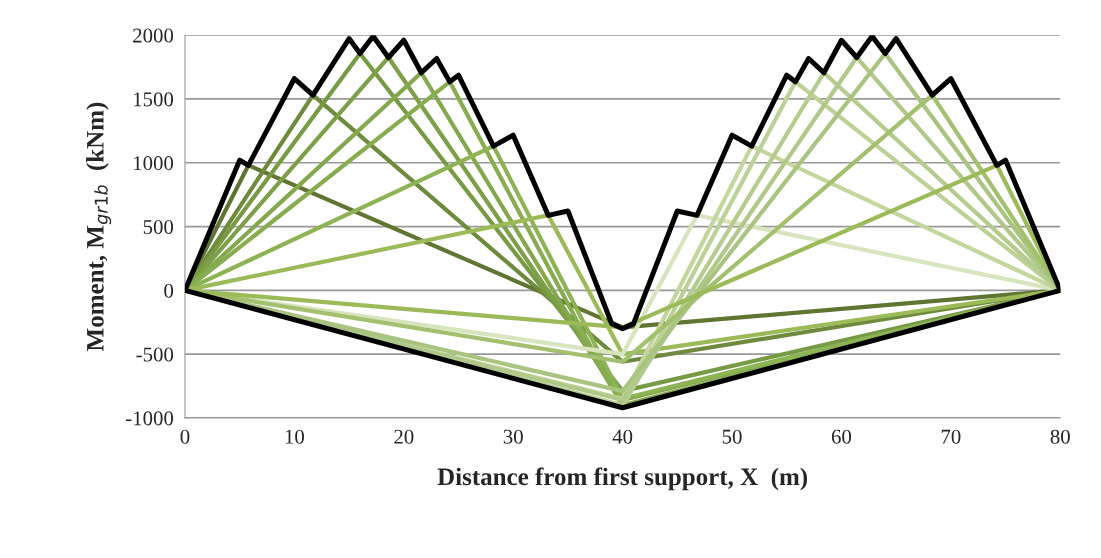 The width and height of the screenshot is (1101, 558). Describe the element at coordinates (154, 163) in the screenshot. I see `y-tick-label: 1000` at that location.